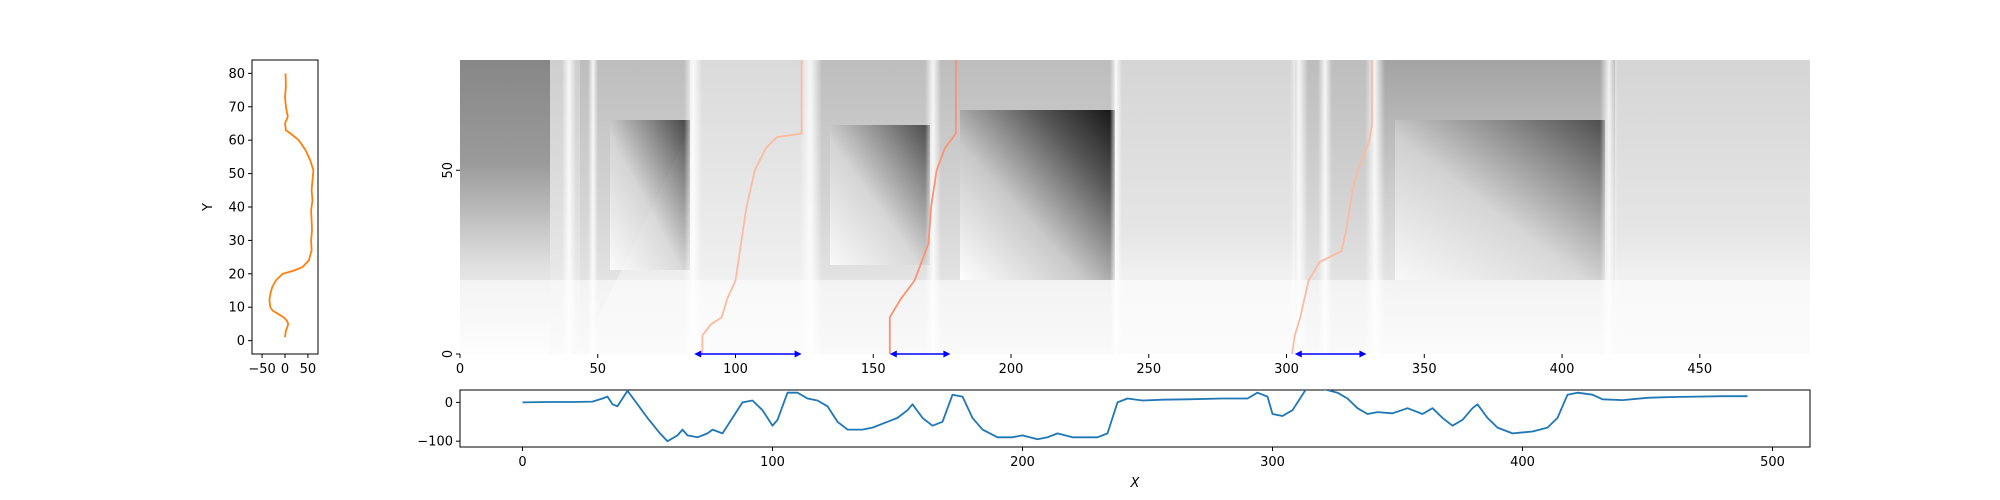  I want to click on heat-xtick-label: 50, so click(597, 369).